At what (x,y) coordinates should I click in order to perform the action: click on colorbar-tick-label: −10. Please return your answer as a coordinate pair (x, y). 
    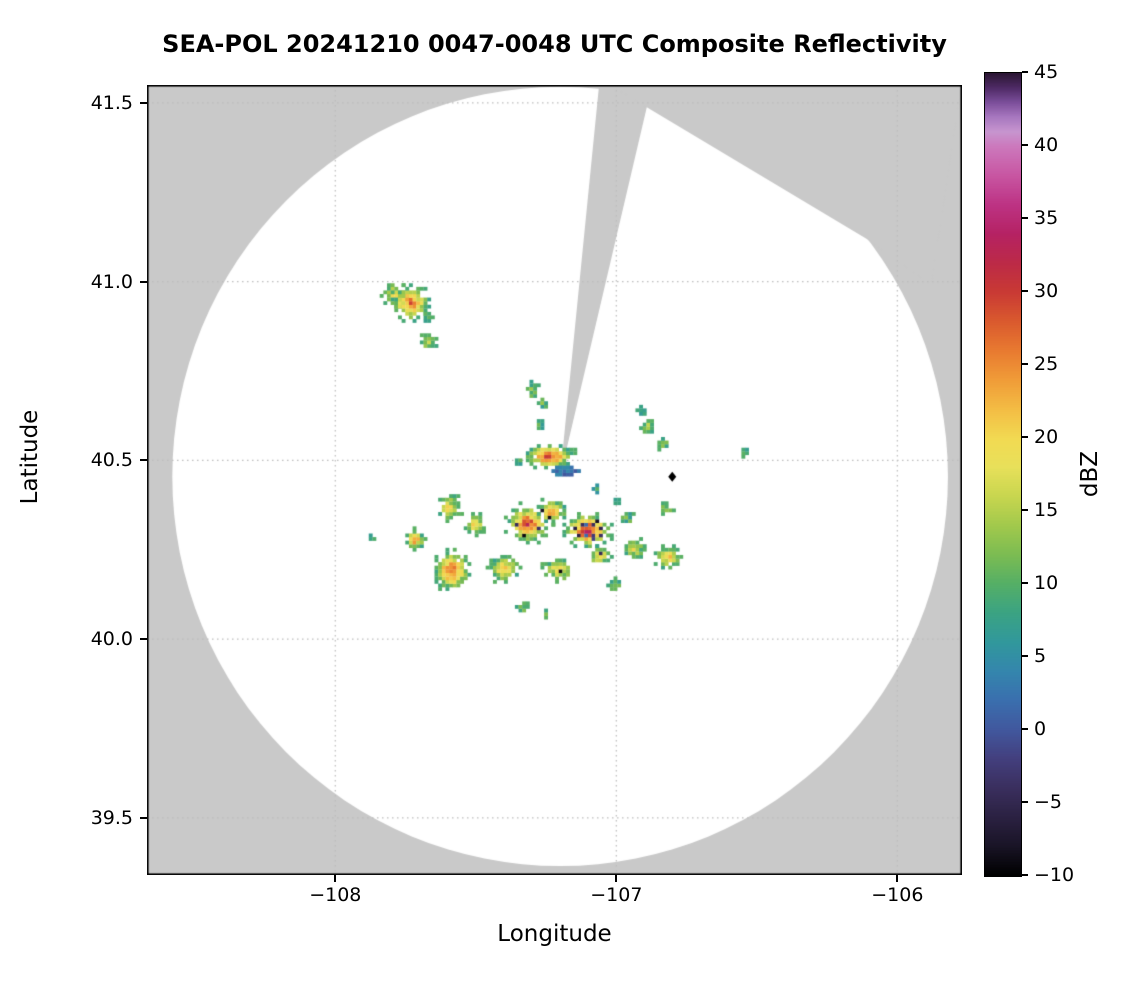
    Looking at the image, I should click on (1054, 875).